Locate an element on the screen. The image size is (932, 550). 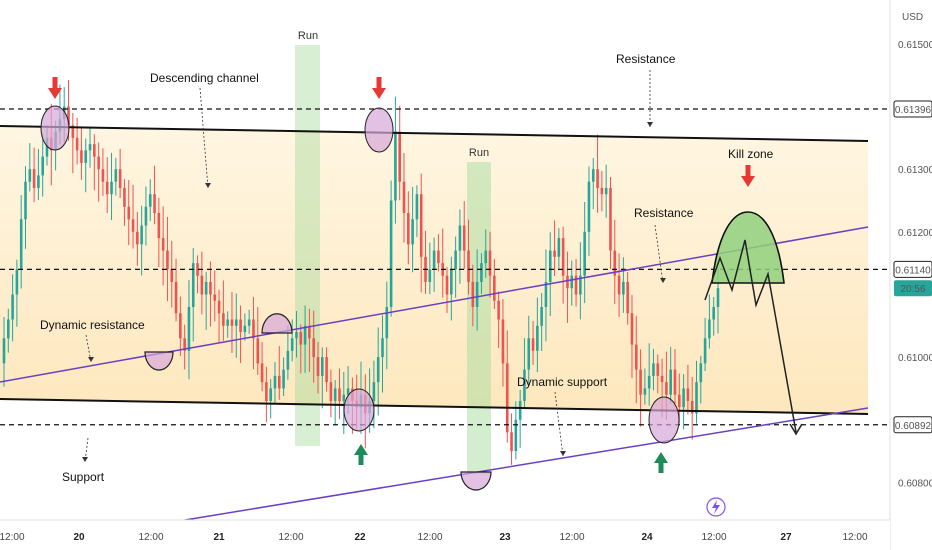
current-time-label: 20:56 is located at coordinates (912, 289).